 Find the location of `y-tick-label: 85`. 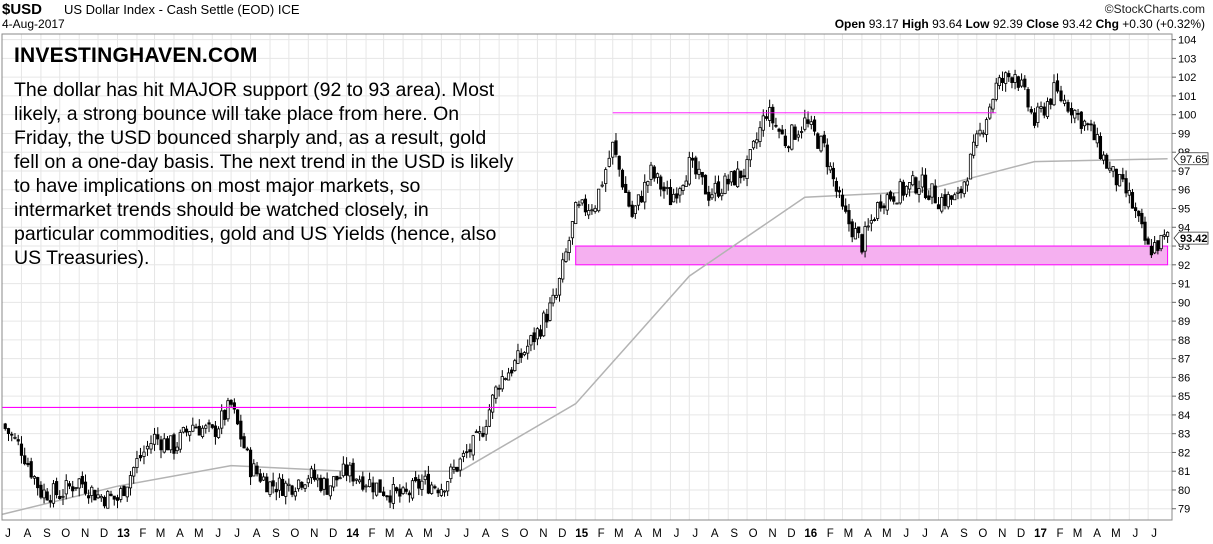

y-tick-label: 85 is located at coordinates (1184, 397).